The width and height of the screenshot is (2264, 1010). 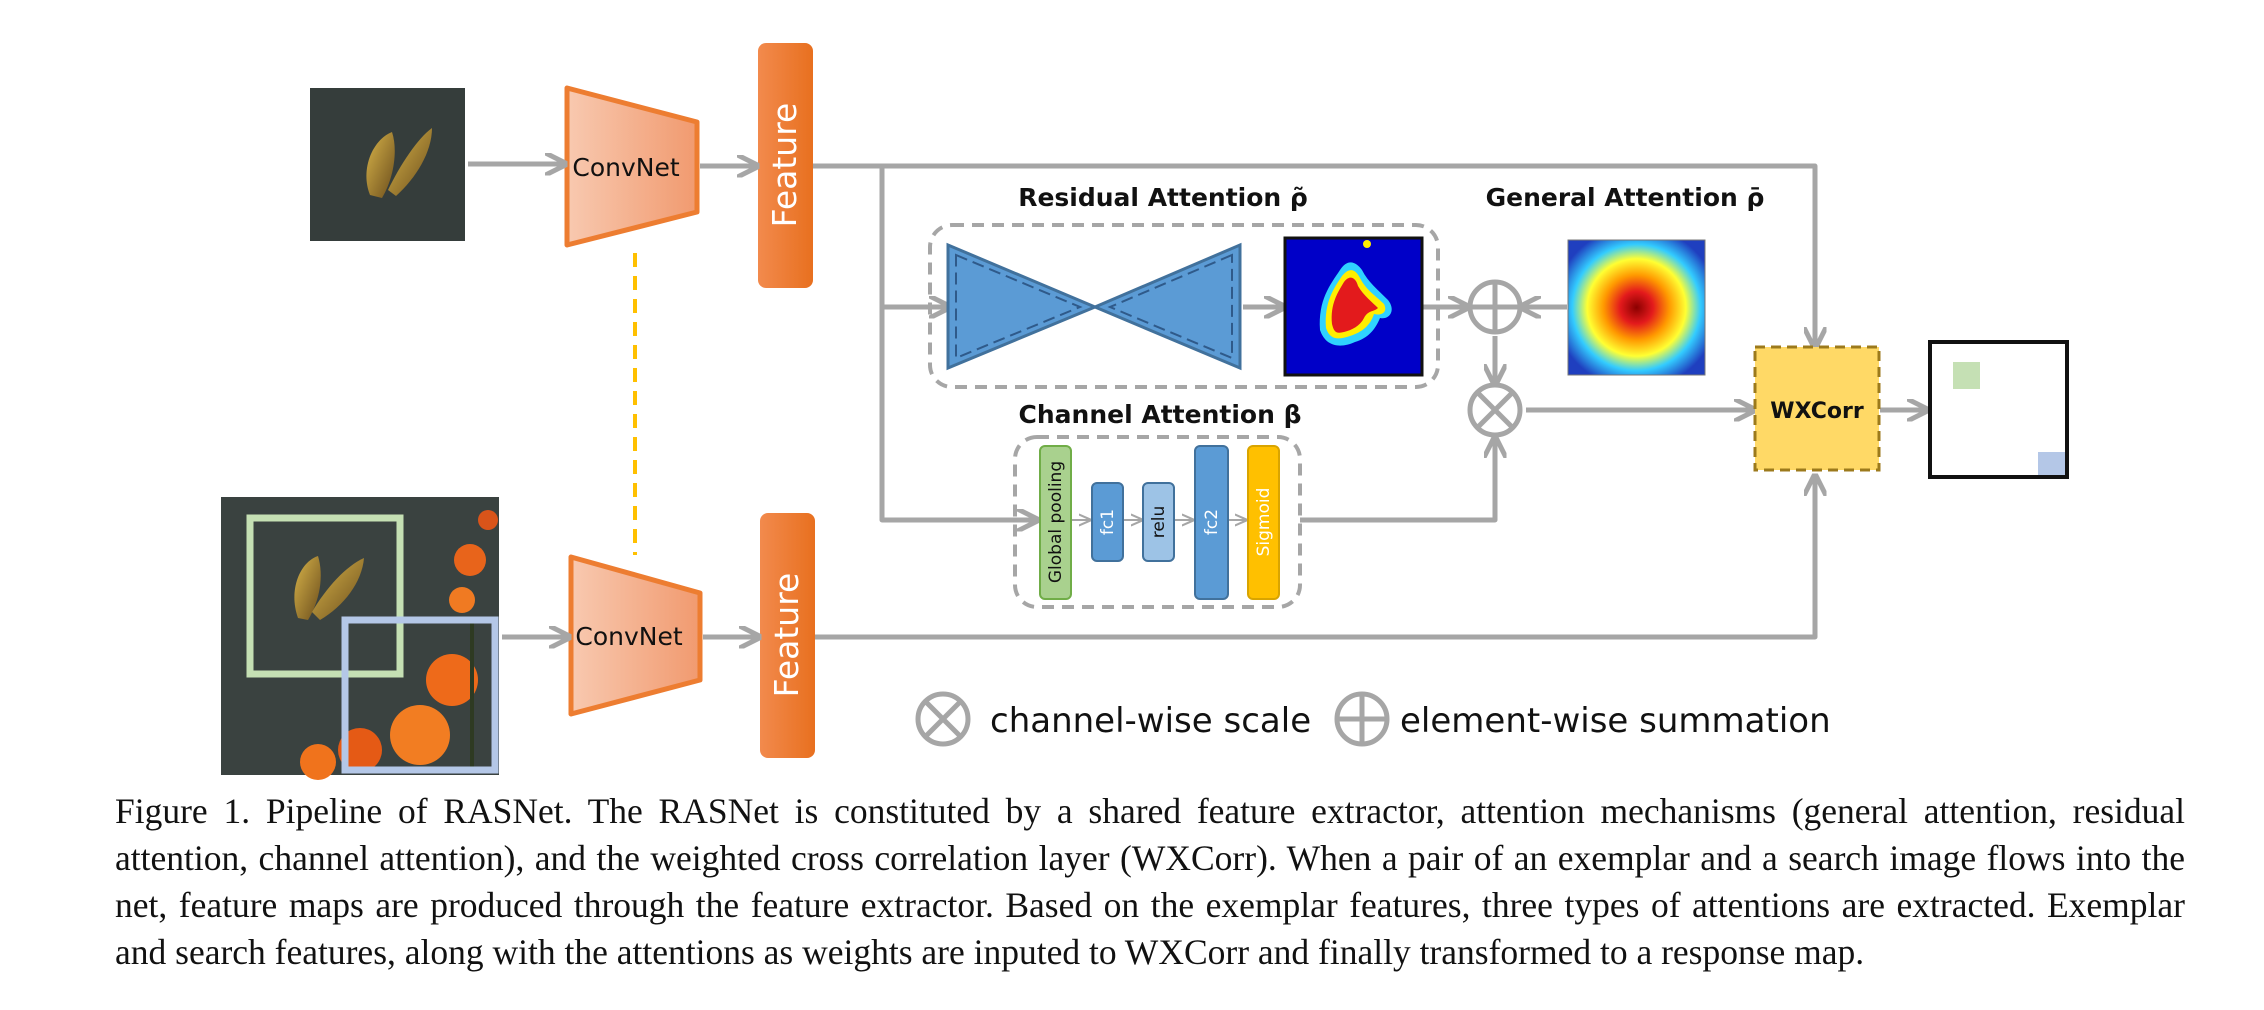 What do you see at coordinates (1495, 410) in the screenshot?
I see `times-operator-icon` at bounding box center [1495, 410].